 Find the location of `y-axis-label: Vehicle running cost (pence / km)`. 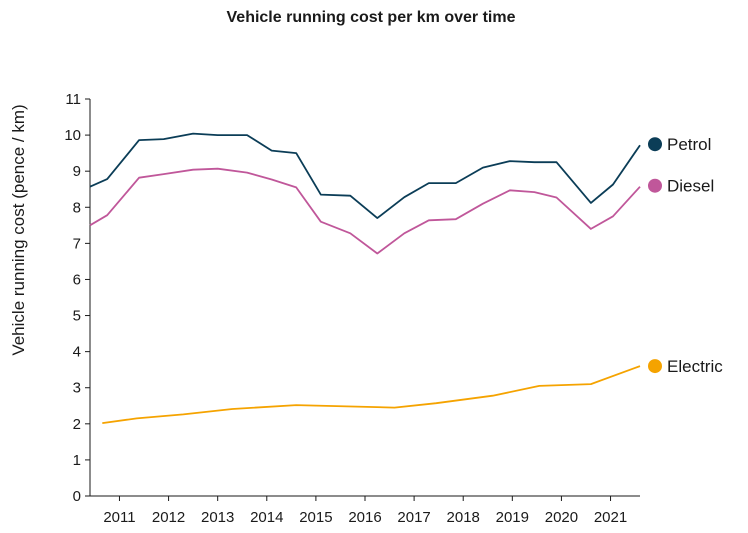

y-axis-label: Vehicle running cost (pence / km) is located at coordinates (18, 229).